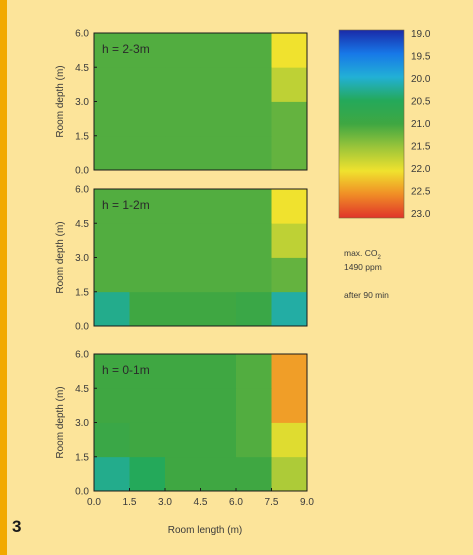 The height and width of the screenshot is (555, 473). What do you see at coordinates (421, 102) in the screenshot?
I see `colorbar-label: 20.5` at bounding box center [421, 102].